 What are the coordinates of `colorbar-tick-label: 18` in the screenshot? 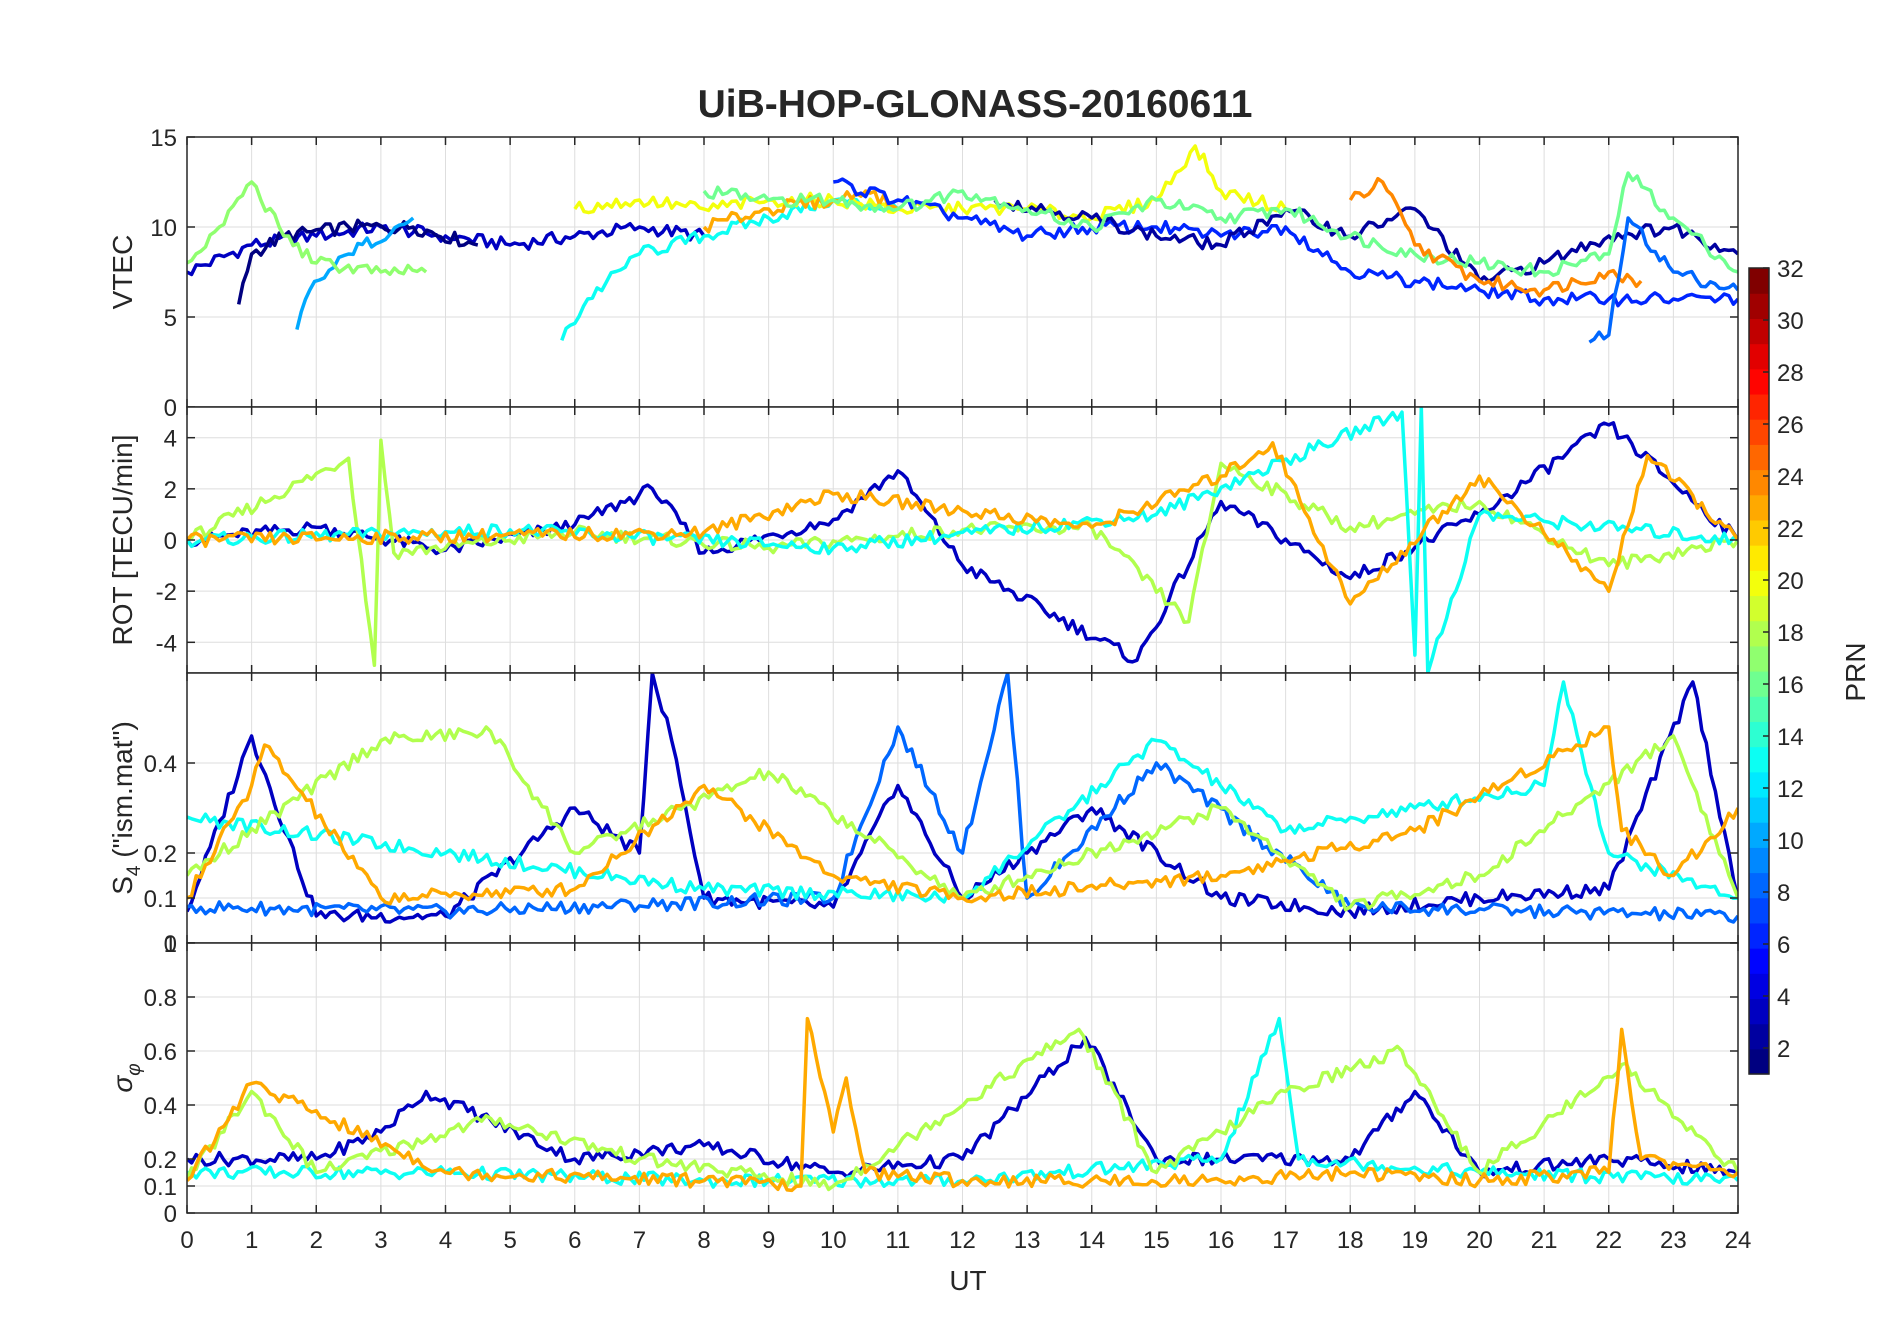 It's located at (1790, 633).